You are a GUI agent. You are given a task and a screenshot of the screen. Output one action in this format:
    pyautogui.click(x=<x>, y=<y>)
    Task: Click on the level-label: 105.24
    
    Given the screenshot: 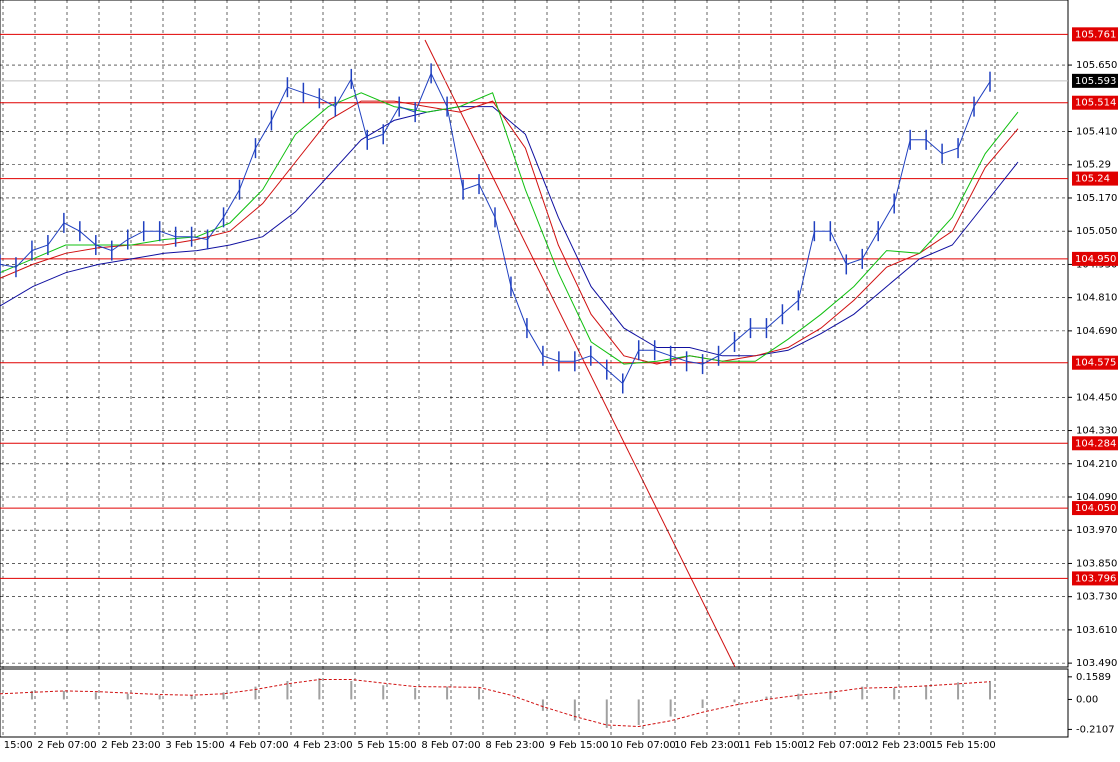 What is the action you would take?
    pyautogui.click(x=1092, y=179)
    